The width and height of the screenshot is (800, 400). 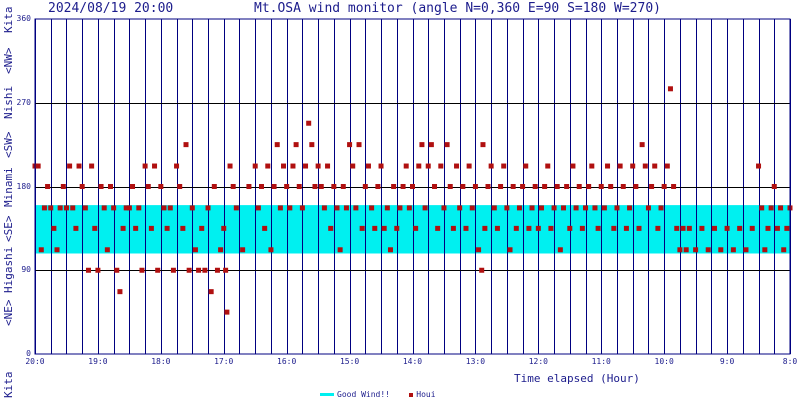 What do you see at coordinates (422, 394) in the screenshot?
I see `legend-houi: Houi` at bounding box center [422, 394].